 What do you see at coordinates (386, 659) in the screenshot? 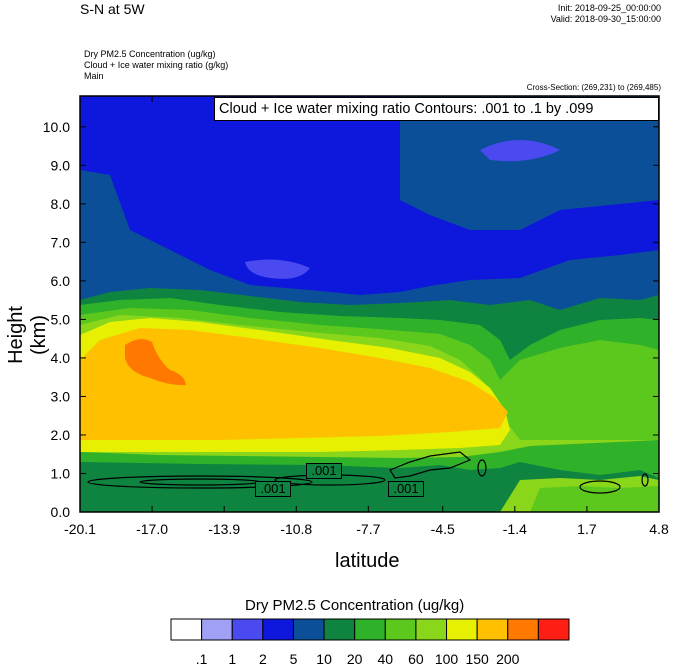
I see `colorbar-label: 40` at bounding box center [386, 659].